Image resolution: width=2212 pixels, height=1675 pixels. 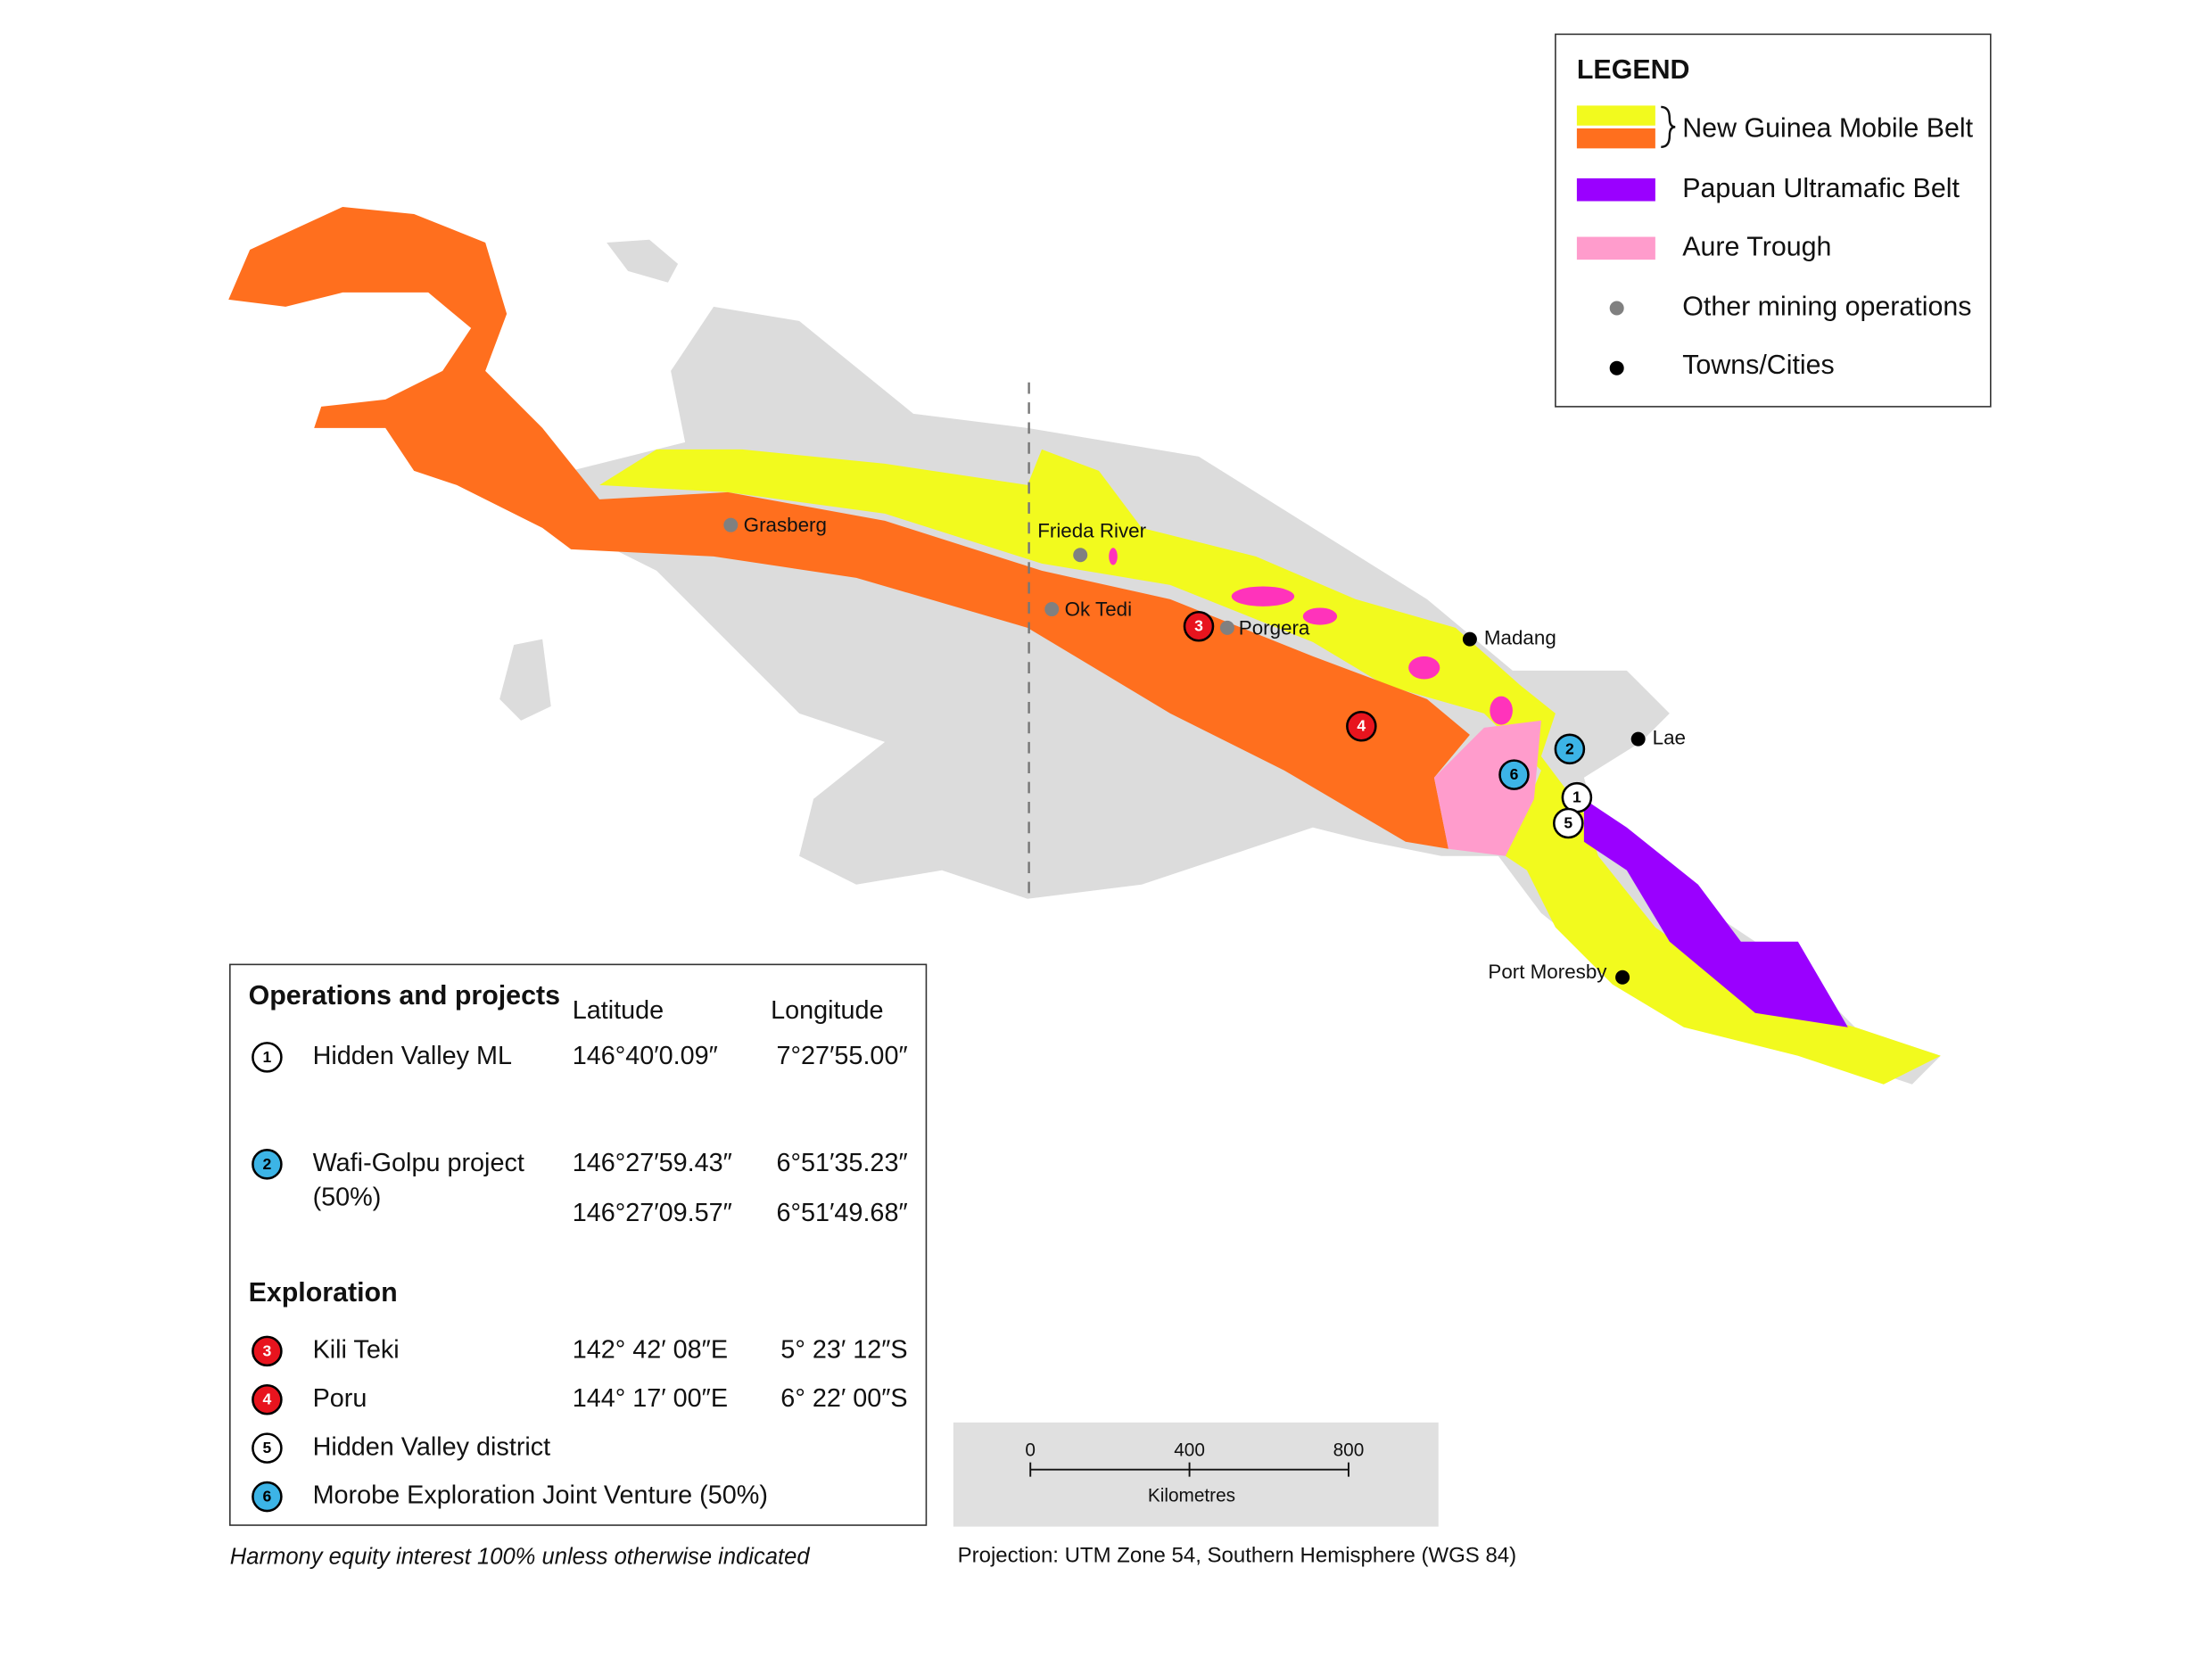 What do you see at coordinates (1716, 912) in the screenshot?
I see `ultramafic-belt` at bounding box center [1716, 912].